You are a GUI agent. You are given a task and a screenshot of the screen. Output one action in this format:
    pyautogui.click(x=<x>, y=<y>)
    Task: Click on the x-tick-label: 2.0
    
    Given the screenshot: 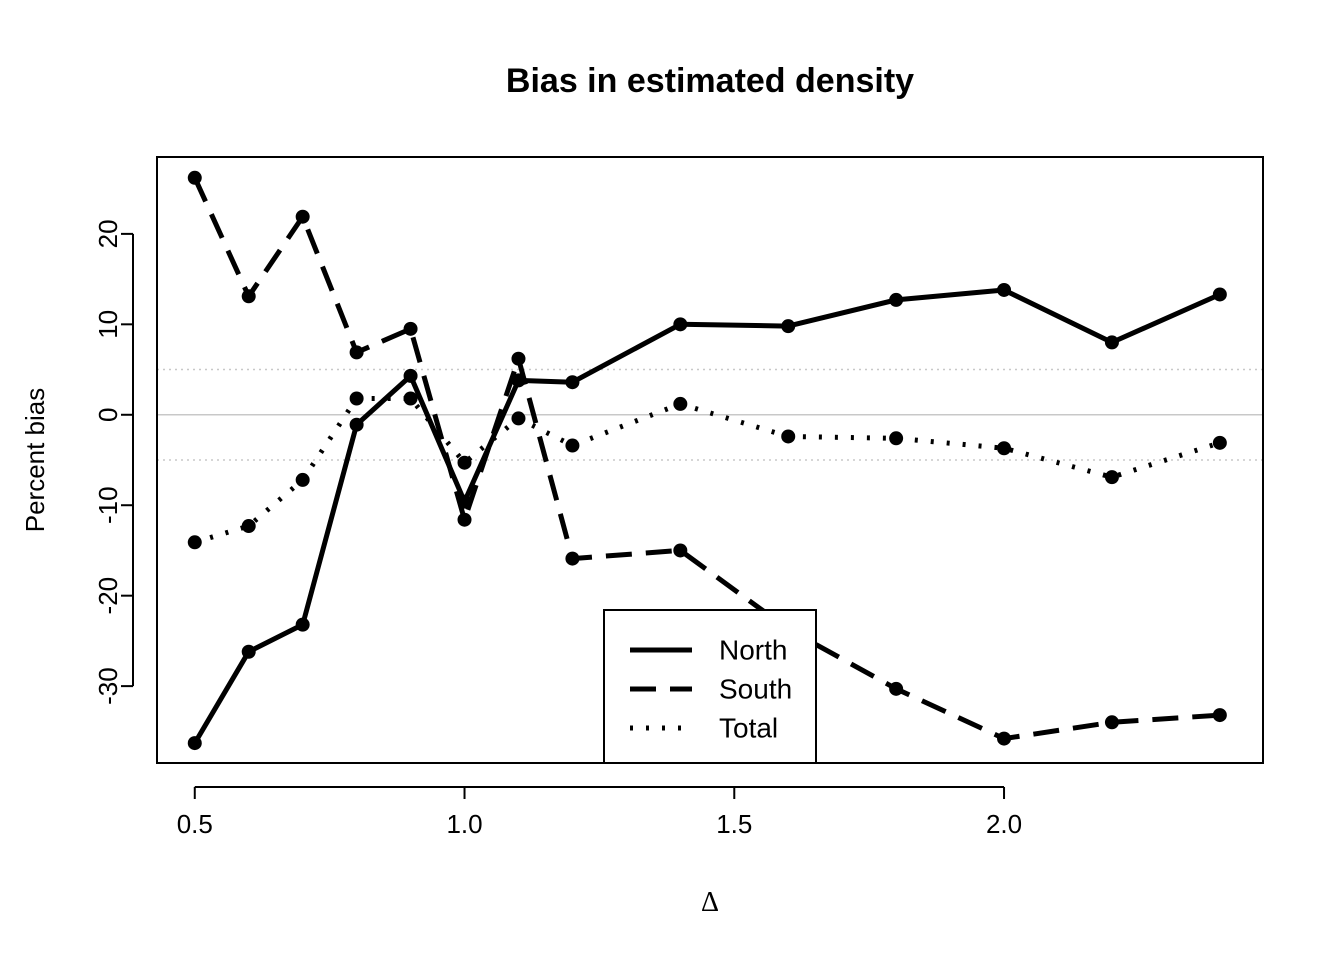 What is the action you would take?
    pyautogui.click(x=1004, y=824)
    